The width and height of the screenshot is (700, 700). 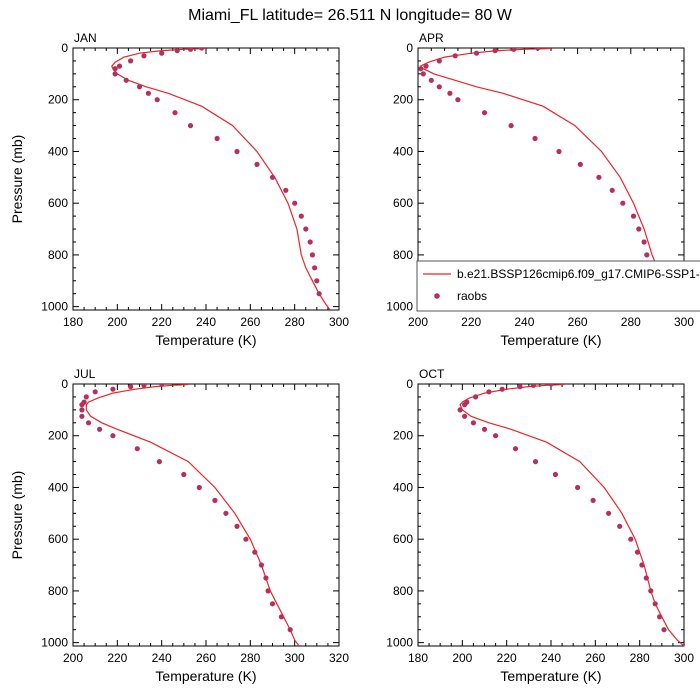 I want to click on legend-box, so click(x=558, y=286).